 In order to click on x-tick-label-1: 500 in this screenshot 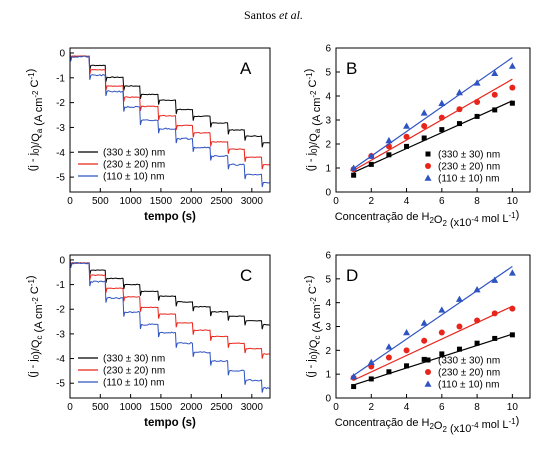, I will do `click(100, 407)`.